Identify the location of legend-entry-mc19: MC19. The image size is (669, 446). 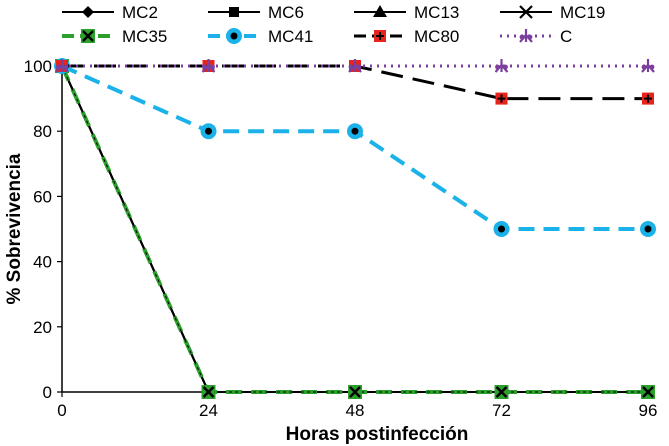
(552, 12).